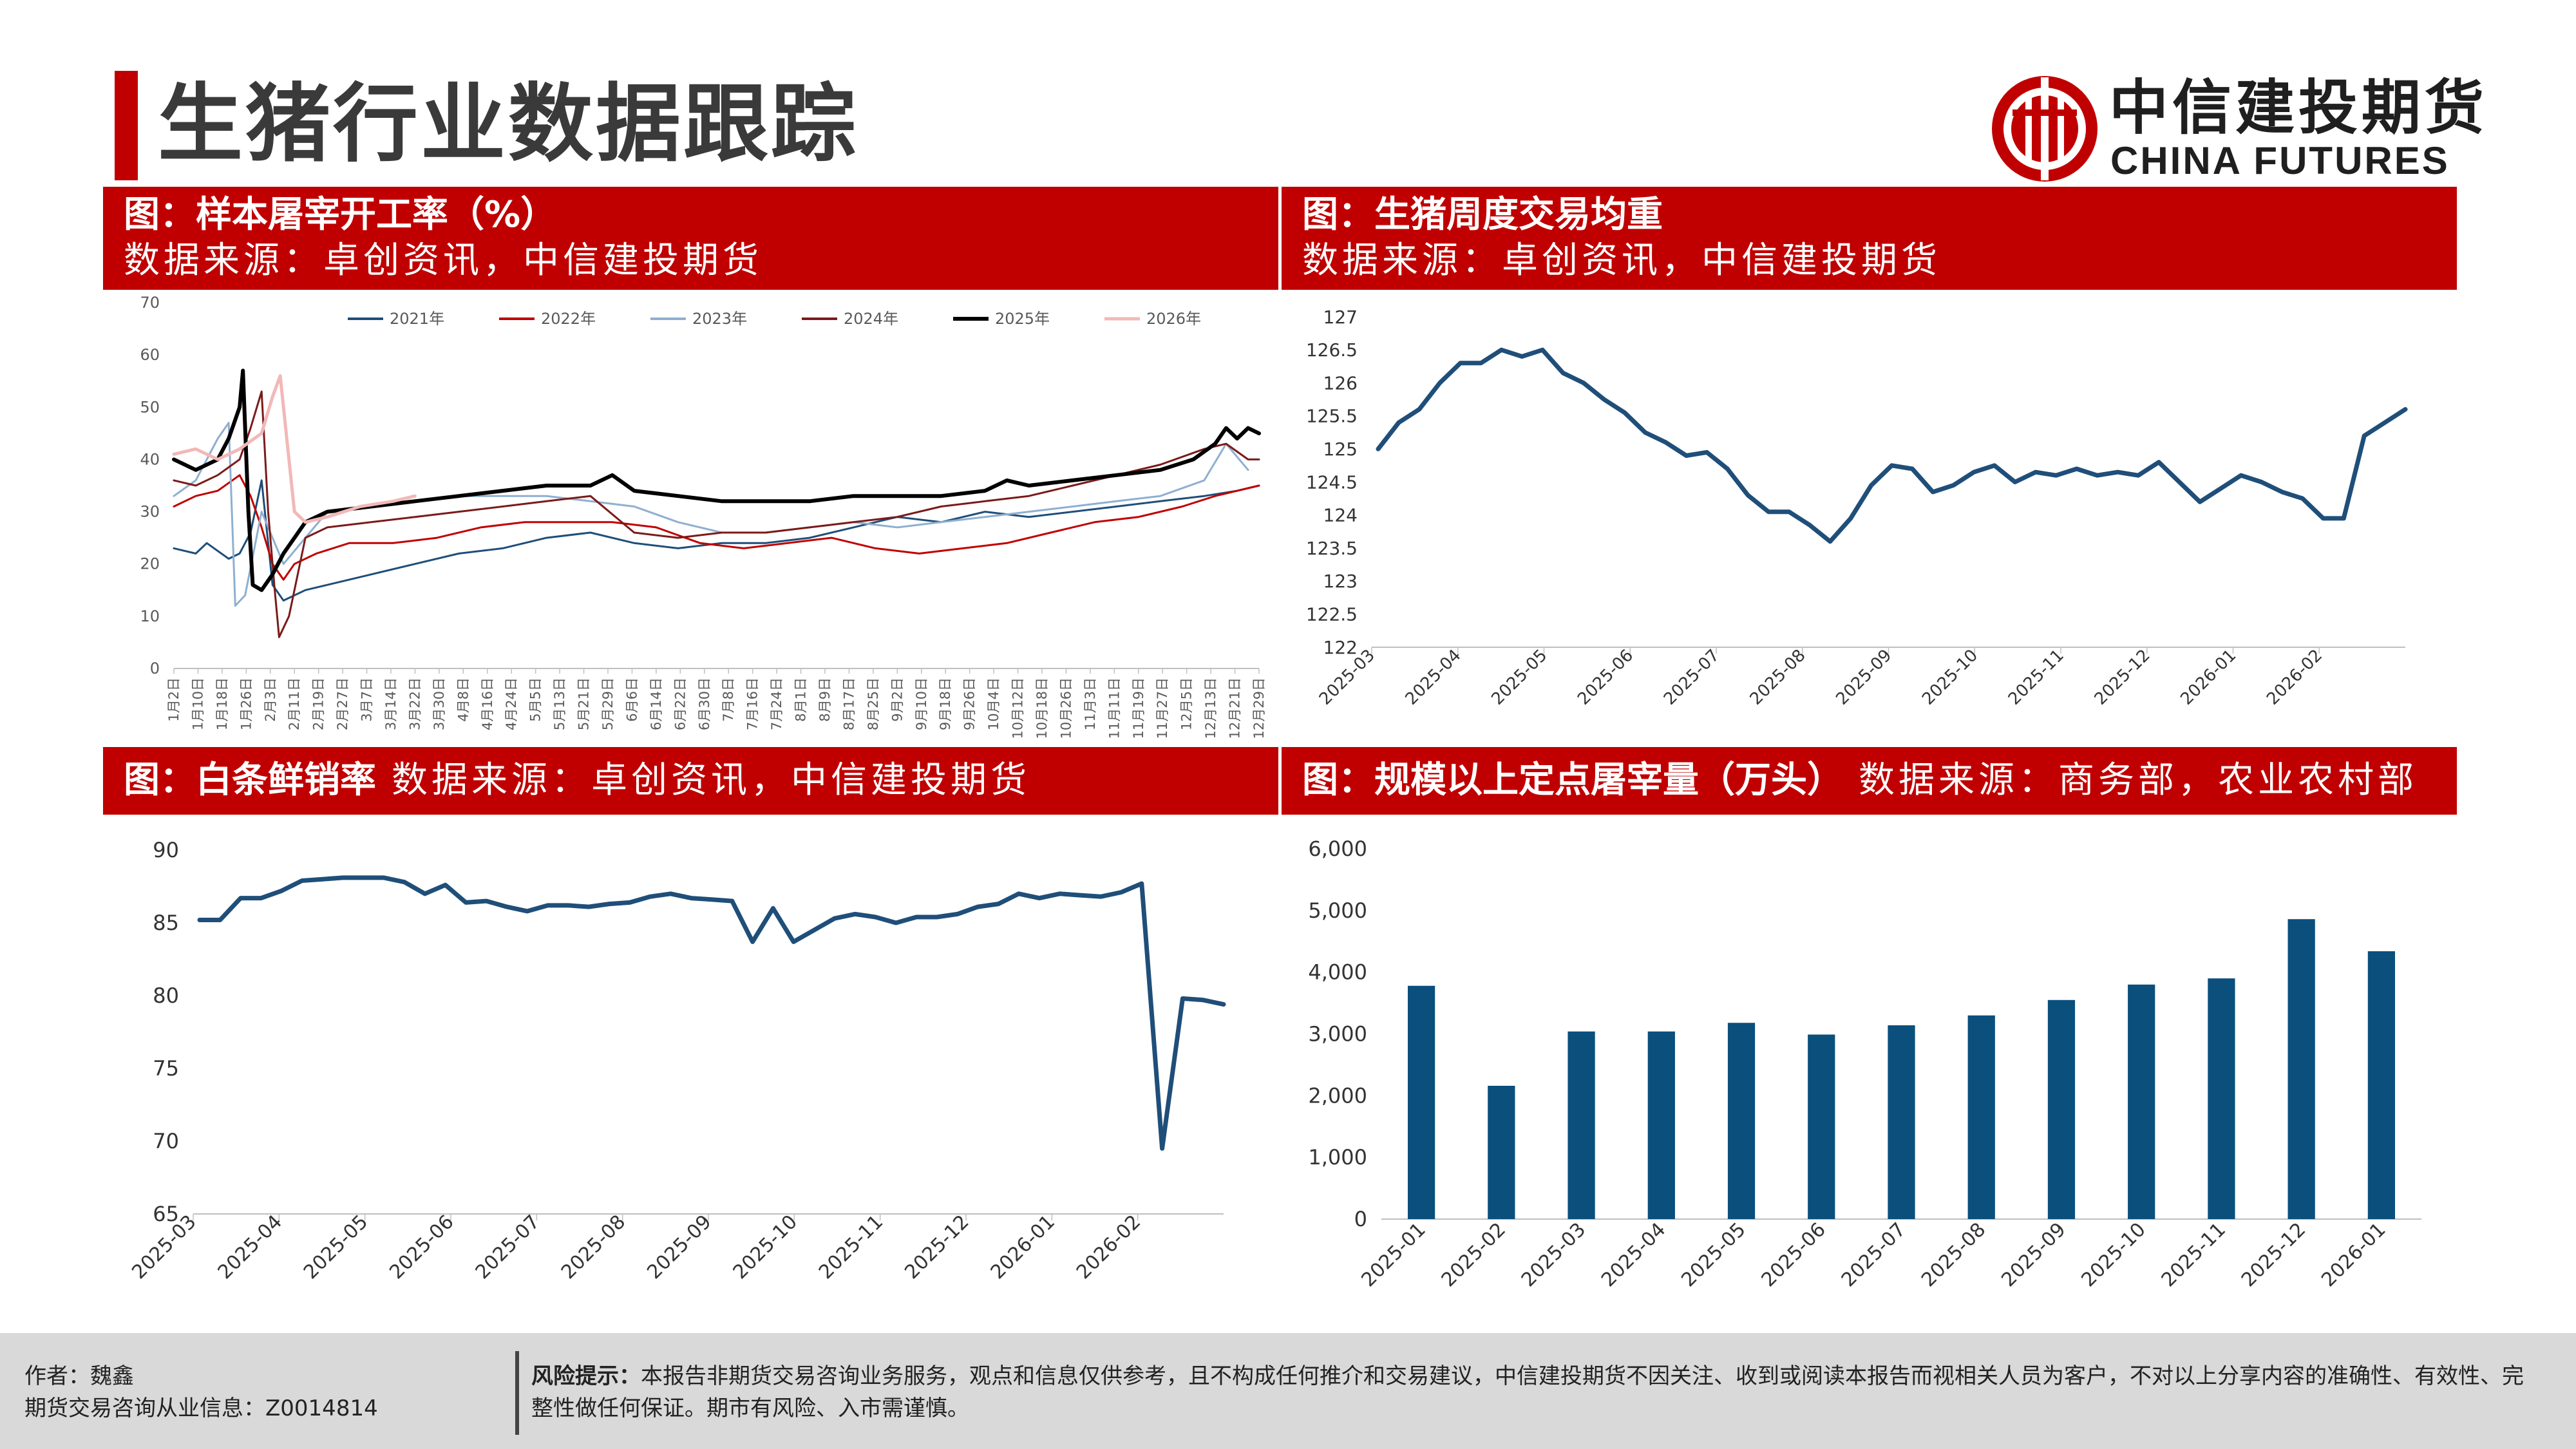 The width and height of the screenshot is (2576, 1449). I want to click on x-tick-label: 5月13日, so click(559, 703).